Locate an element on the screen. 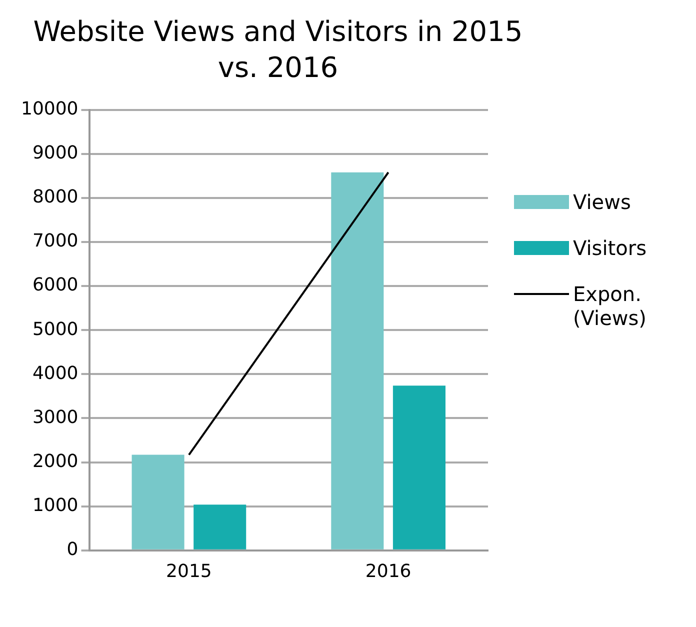 Image resolution: width=696 pixels, height=627 pixels. y-tick-label: 3000 is located at coordinates (55, 417).